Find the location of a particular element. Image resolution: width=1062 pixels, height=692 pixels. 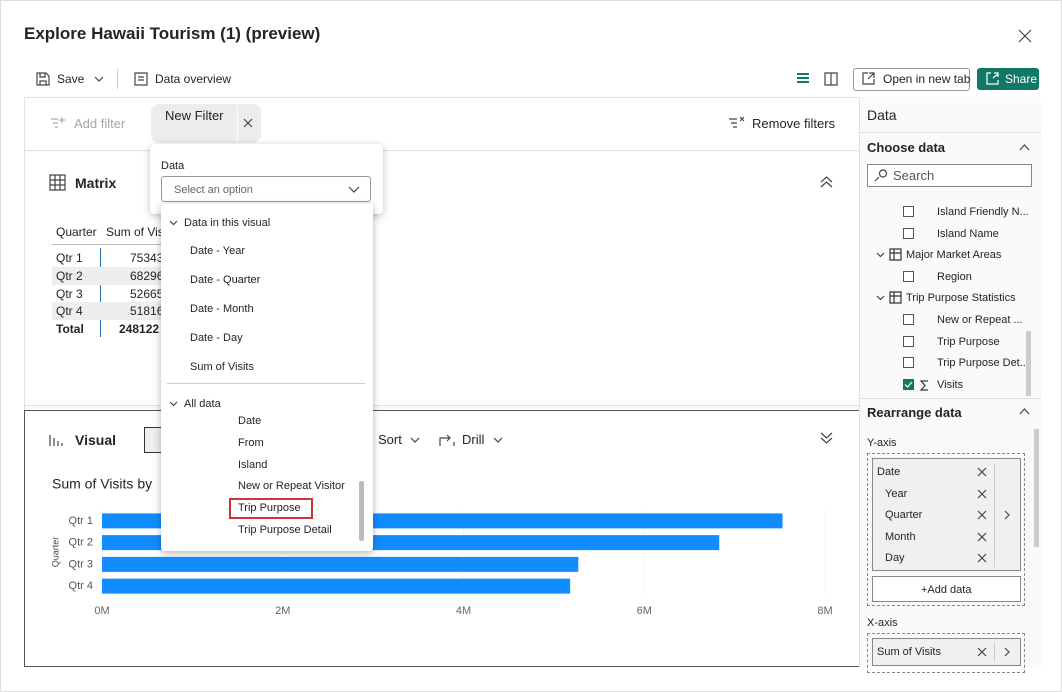

save-icon is located at coordinates (43, 79).